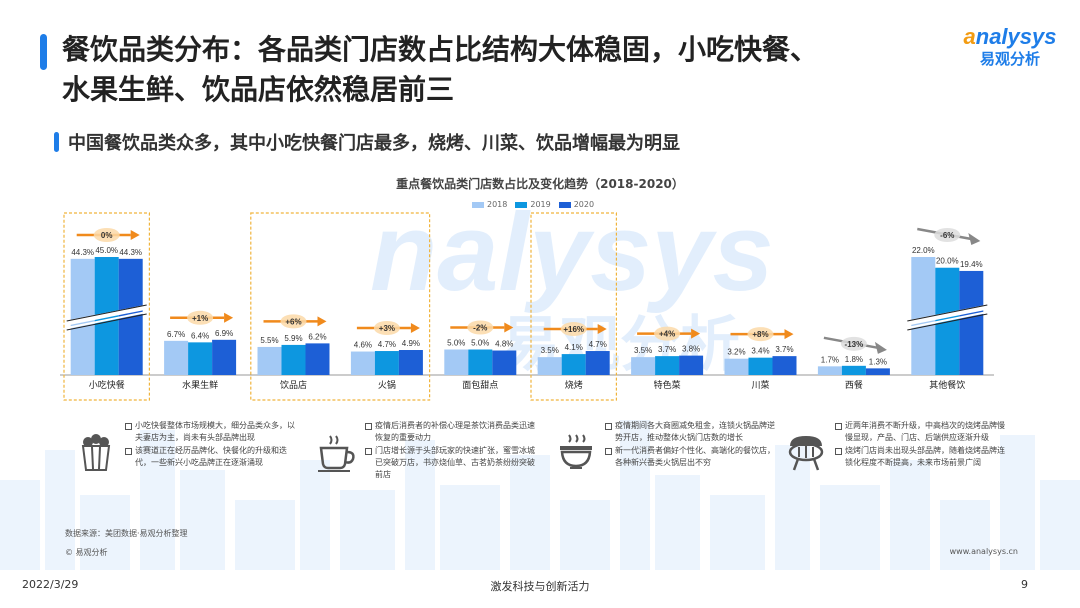  Describe the element at coordinates (983, 551) in the screenshot. I see `website-link: www.analysys.cn` at that location.